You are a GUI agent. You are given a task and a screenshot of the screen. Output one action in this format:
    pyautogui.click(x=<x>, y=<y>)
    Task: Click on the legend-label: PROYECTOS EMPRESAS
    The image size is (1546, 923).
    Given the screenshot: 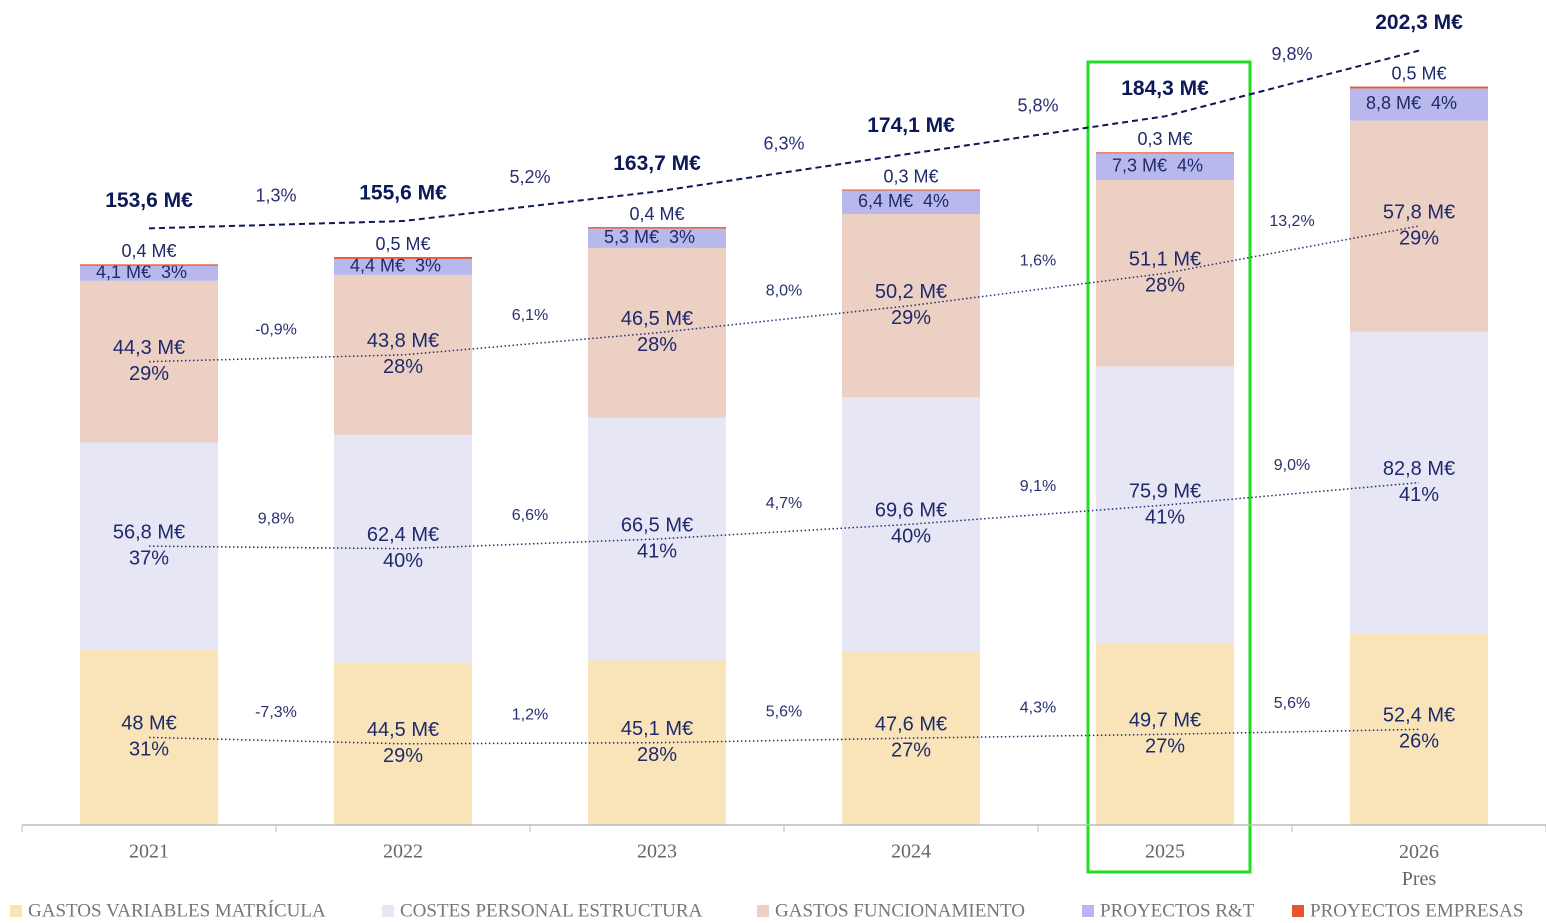 What is the action you would take?
    pyautogui.click(x=1416, y=910)
    